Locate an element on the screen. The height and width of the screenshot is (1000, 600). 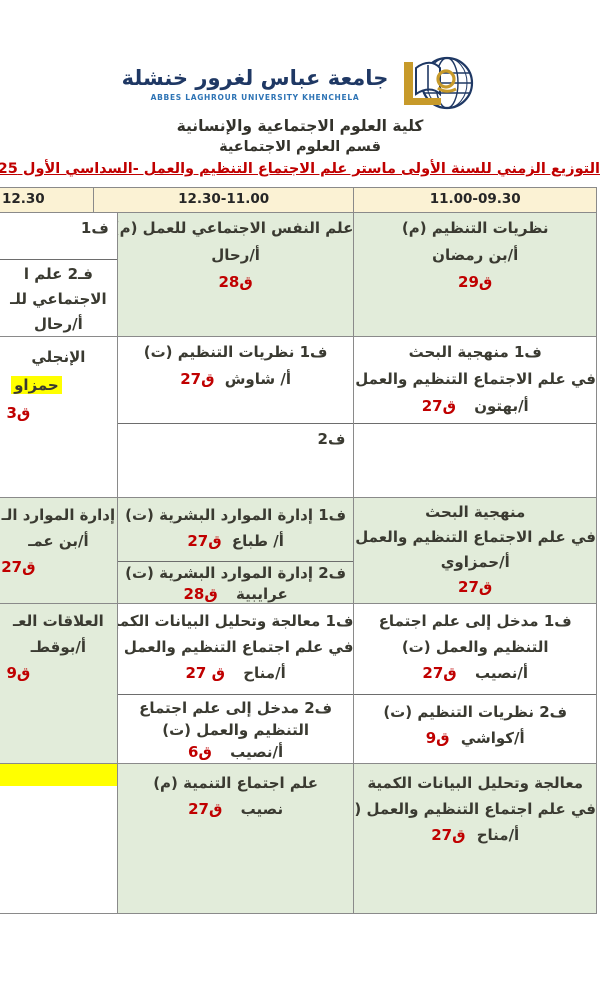
cell-group2-psychology-cropped: فـ2 علم ا الاجتماعي للـ أ/رحال is located at coordinates (58, 297).